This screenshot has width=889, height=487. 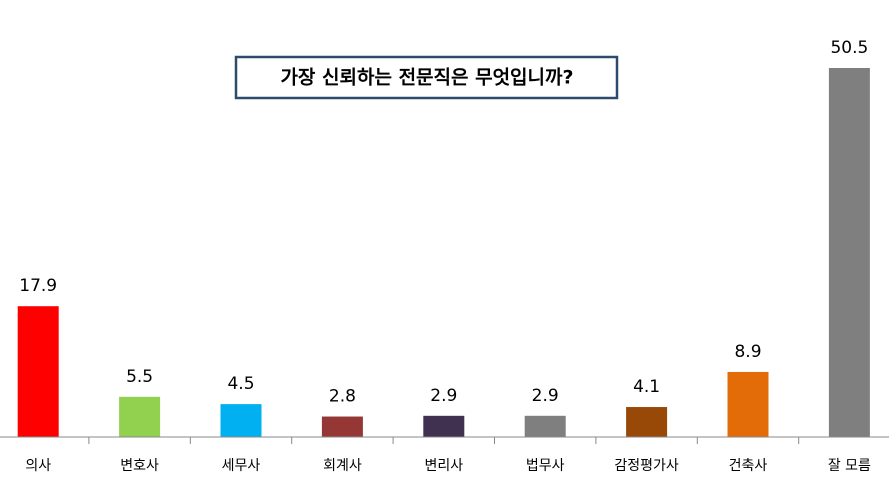 I want to click on x-tick-label: 잘 모름, so click(x=849, y=466).